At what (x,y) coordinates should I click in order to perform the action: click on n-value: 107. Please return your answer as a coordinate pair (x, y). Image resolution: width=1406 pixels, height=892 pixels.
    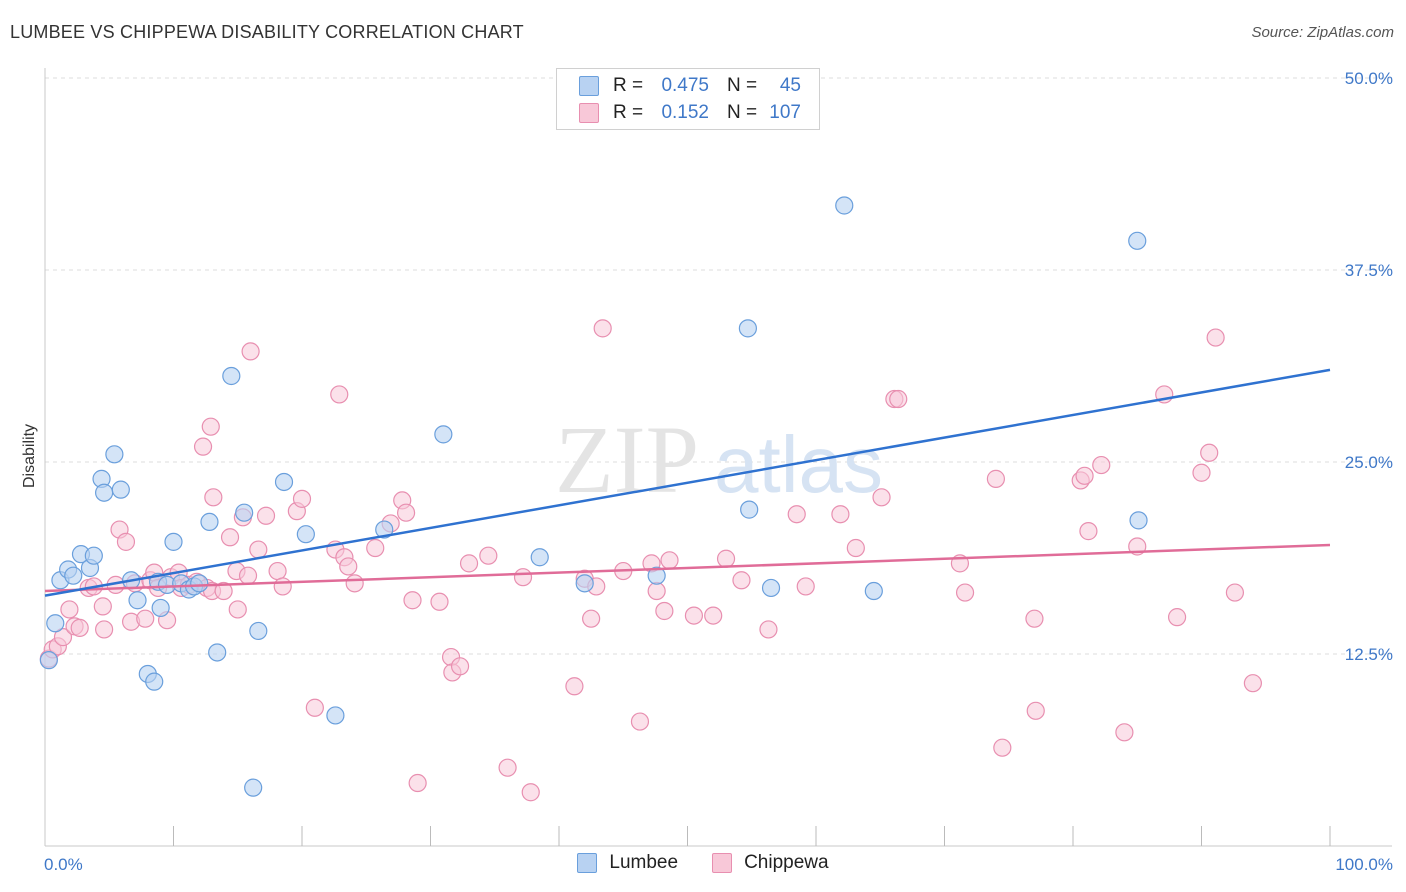
    Looking at the image, I should click on (785, 112).